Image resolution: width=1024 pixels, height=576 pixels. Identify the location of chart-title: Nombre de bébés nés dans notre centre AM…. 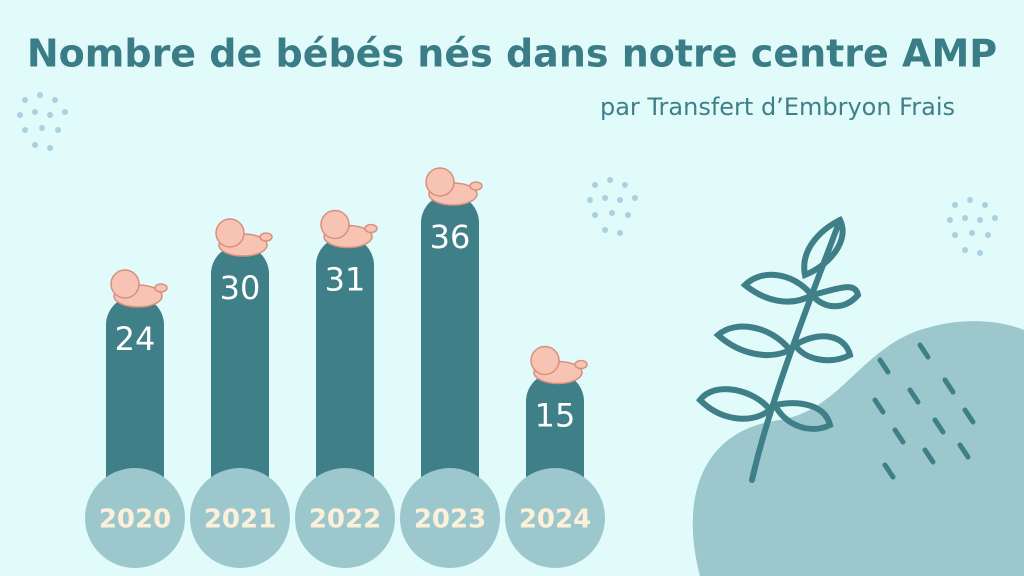
(512, 54).